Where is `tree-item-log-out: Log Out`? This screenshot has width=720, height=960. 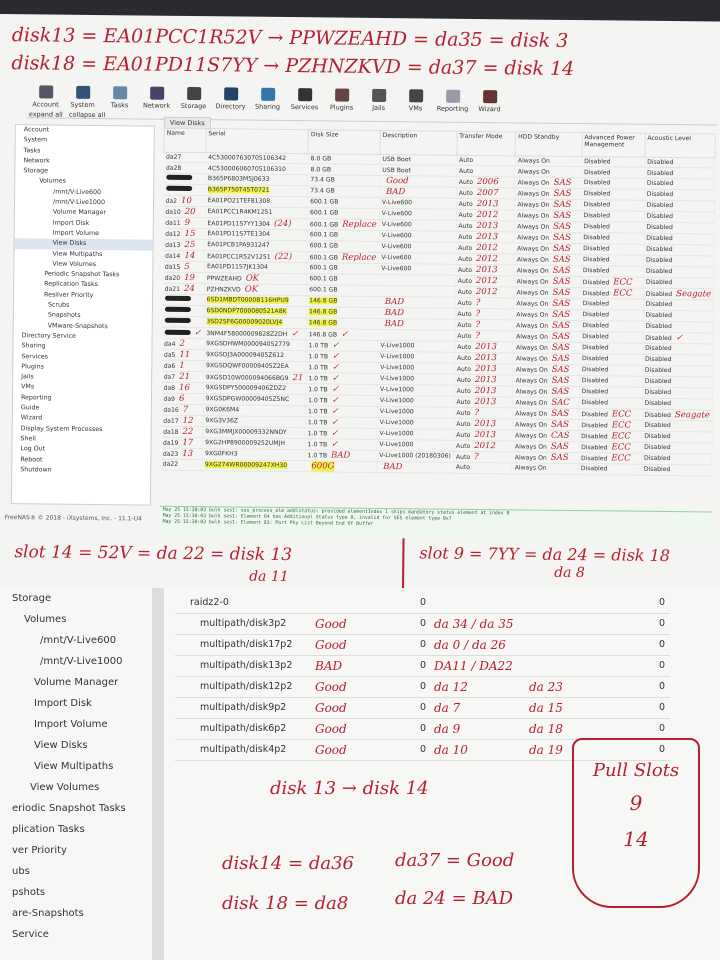 tree-item-log-out: Log Out is located at coordinates (33, 449).